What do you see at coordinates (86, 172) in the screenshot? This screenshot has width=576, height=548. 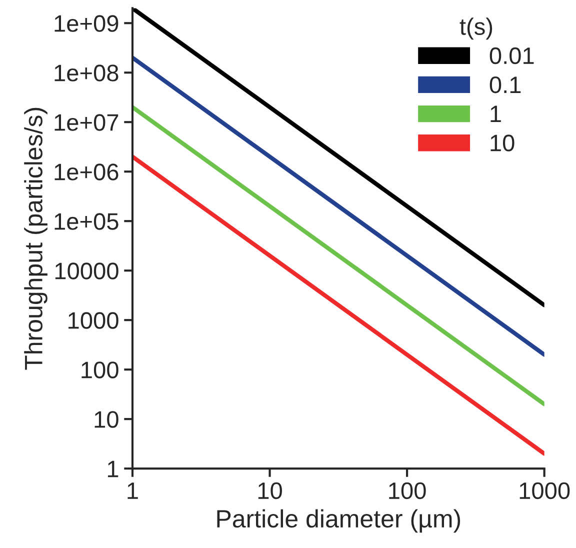 I see `y-tick-label: 1e+06` at bounding box center [86, 172].